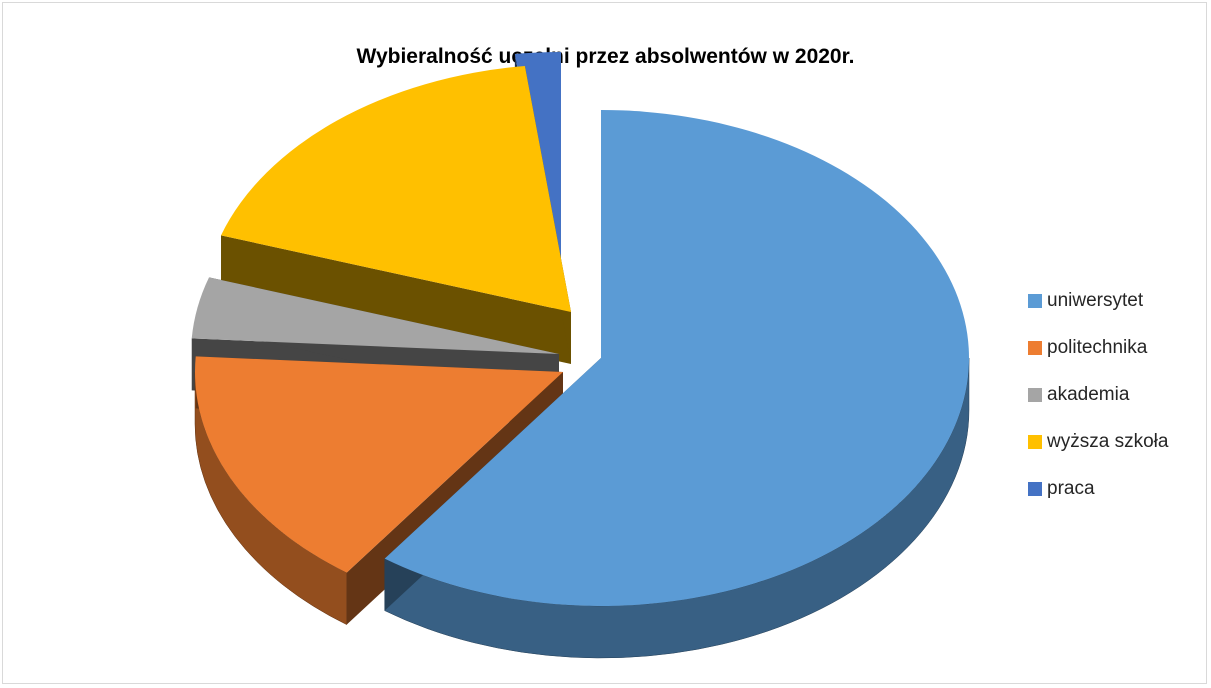  I want to click on legend-label: wyższa szkoła, so click(1108, 441).